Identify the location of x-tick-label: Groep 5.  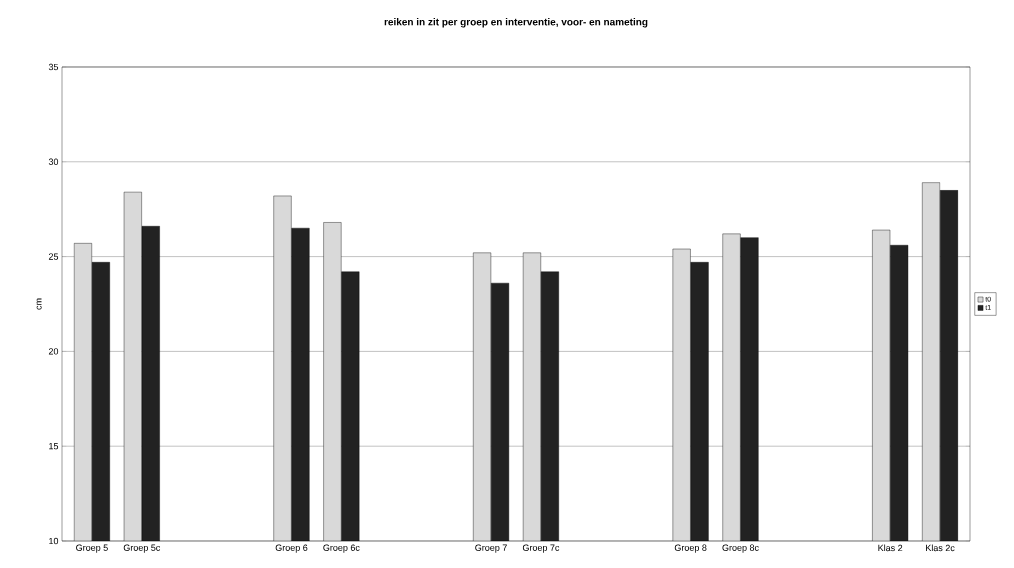
(92, 548).